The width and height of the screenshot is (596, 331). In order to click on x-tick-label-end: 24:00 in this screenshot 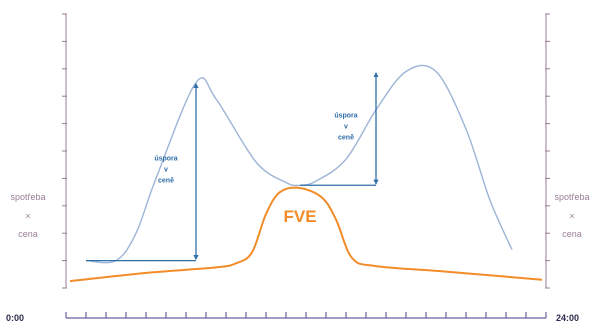, I will do `click(567, 318)`.